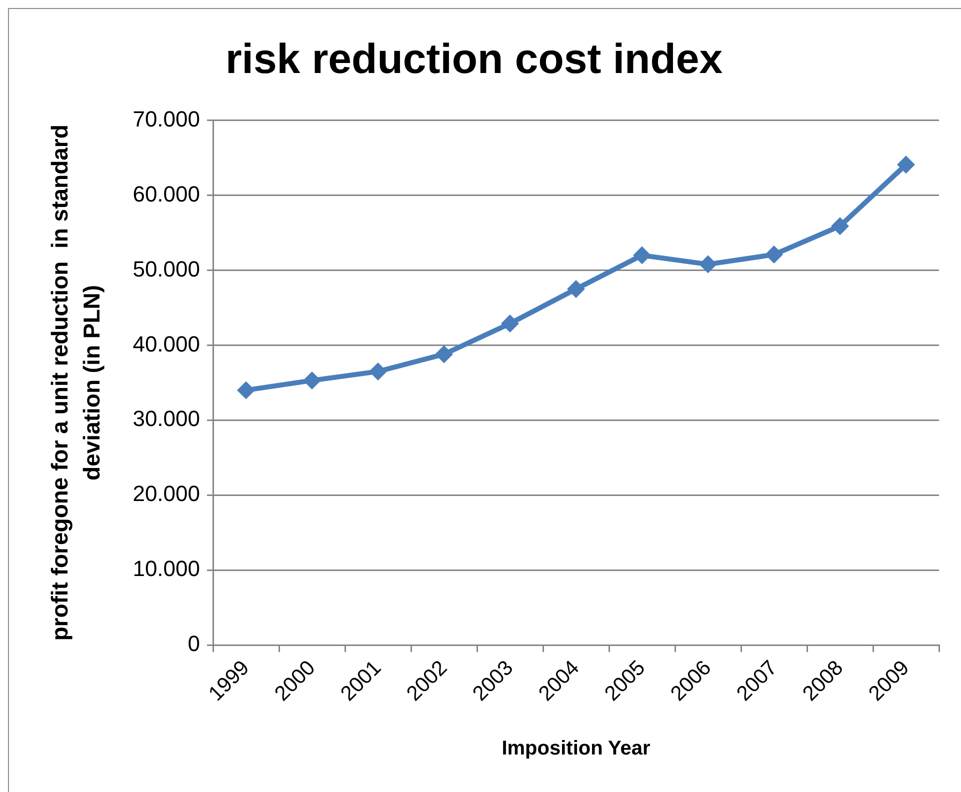 The image size is (961, 792). What do you see at coordinates (166, 343) in the screenshot?
I see `y-tick-label: 40.000` at bounding box center [166, 343].